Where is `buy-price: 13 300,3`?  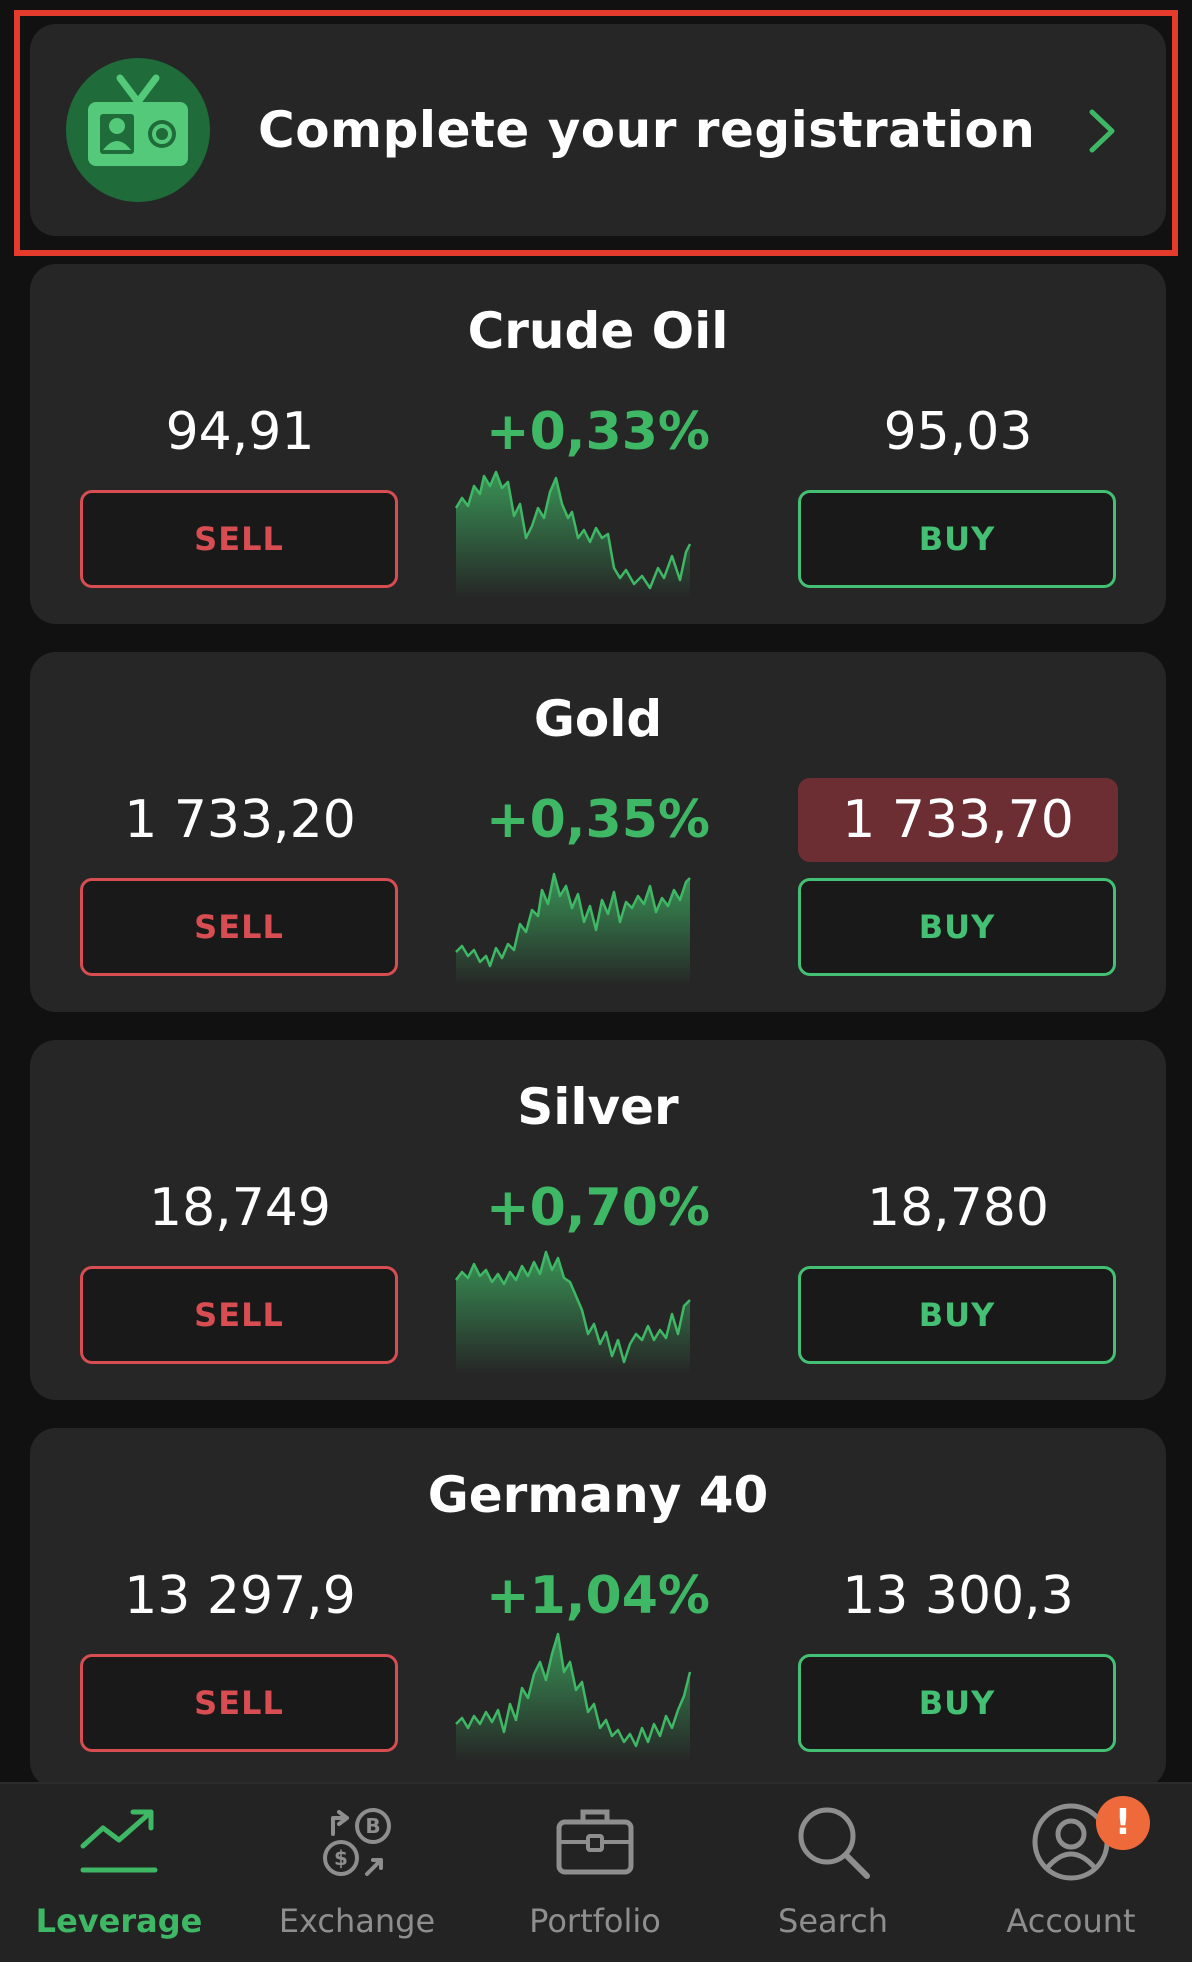 buy-price: 13 300,3 is located at coordinates (958, 1596).